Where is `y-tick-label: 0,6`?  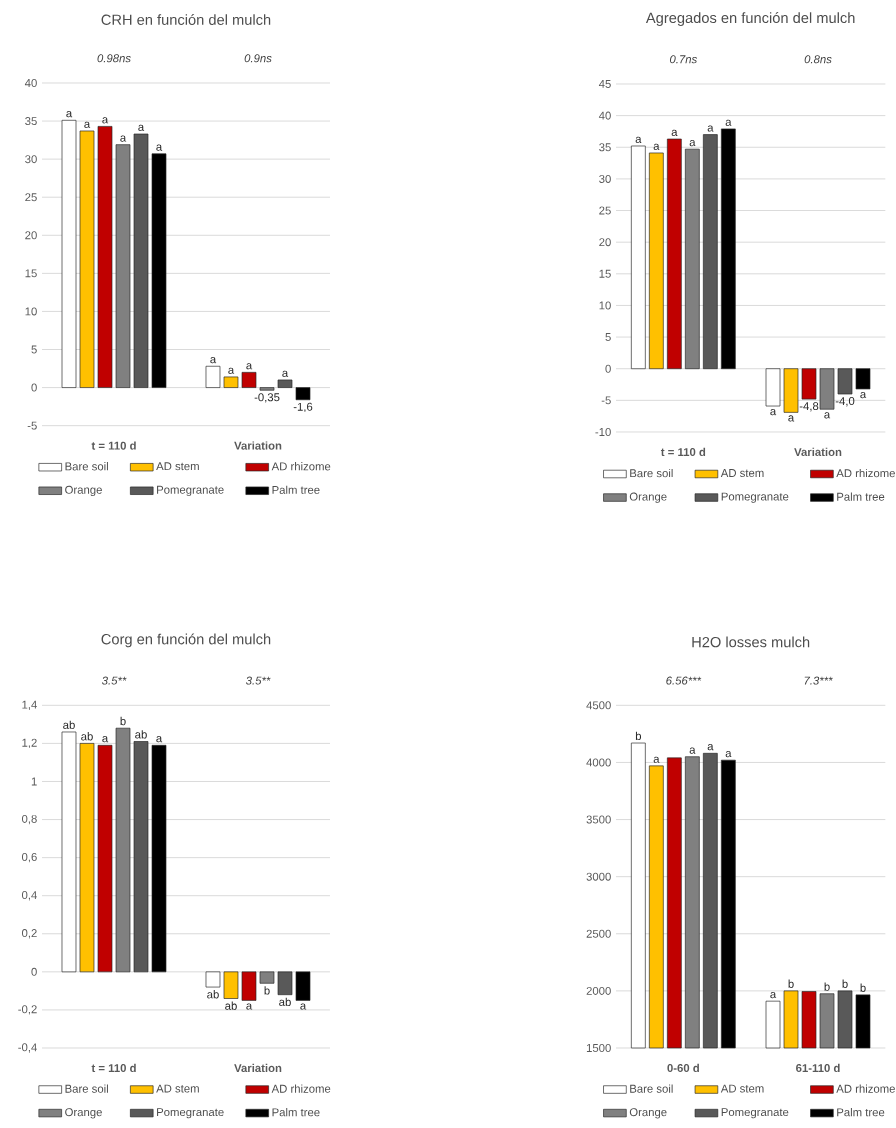 y-tick-label: 0,6 is located at coordinates (29, 857).